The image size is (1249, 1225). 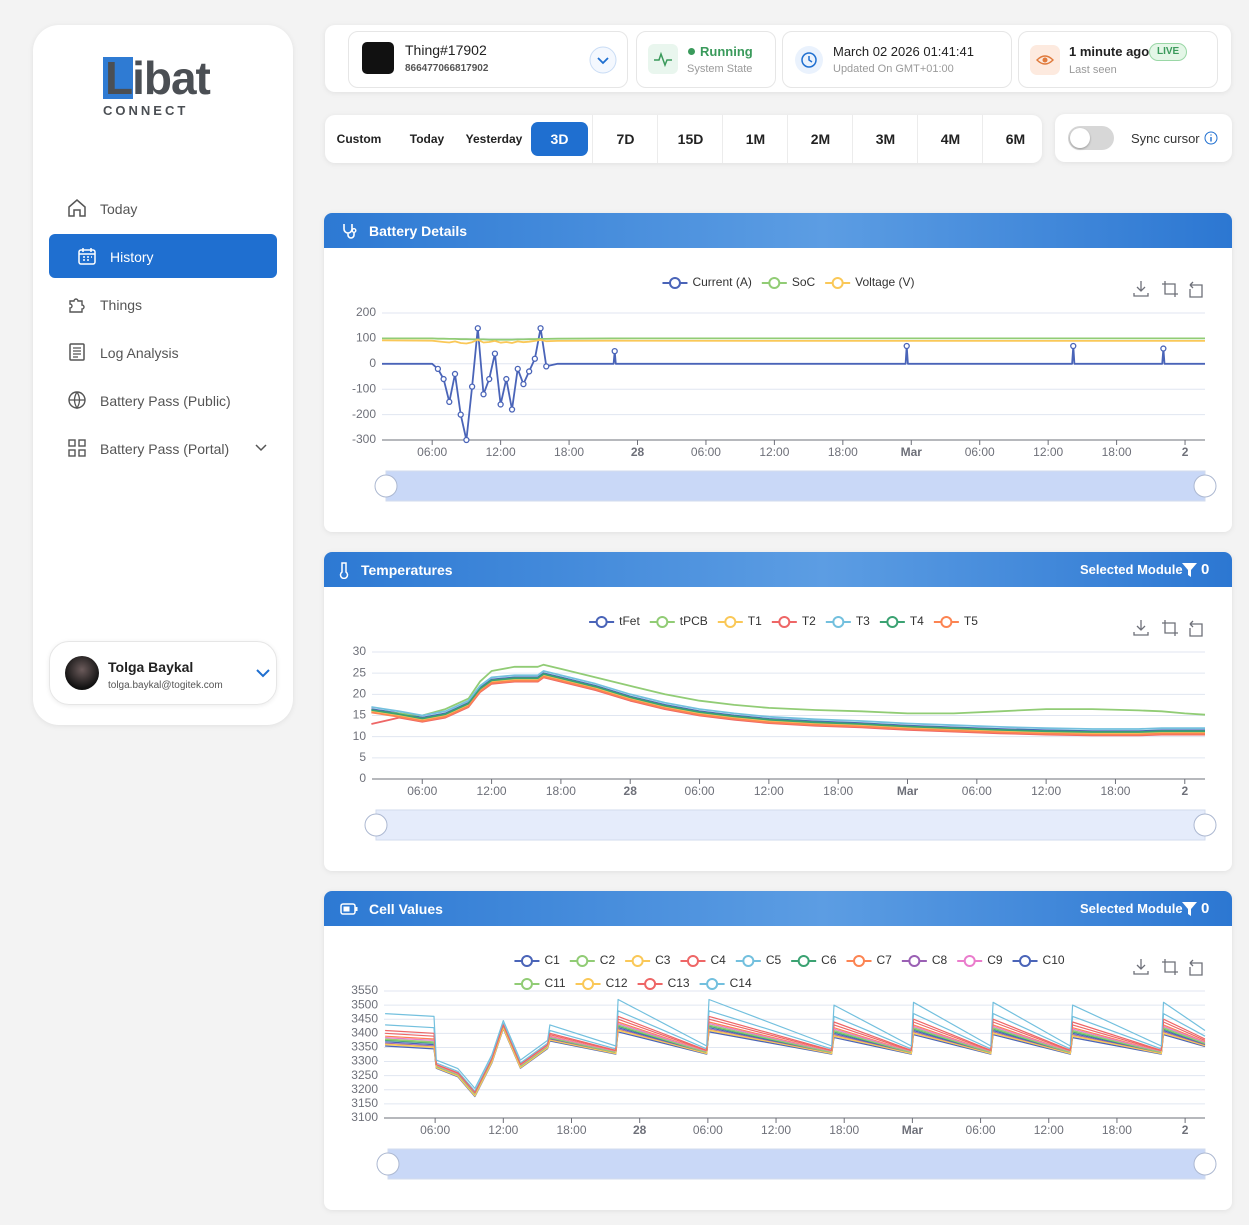 What do you see at coordinates (908, 791) in the screenshot?
I see `x-tick-label: Mar` at bounding box center [908, 791].